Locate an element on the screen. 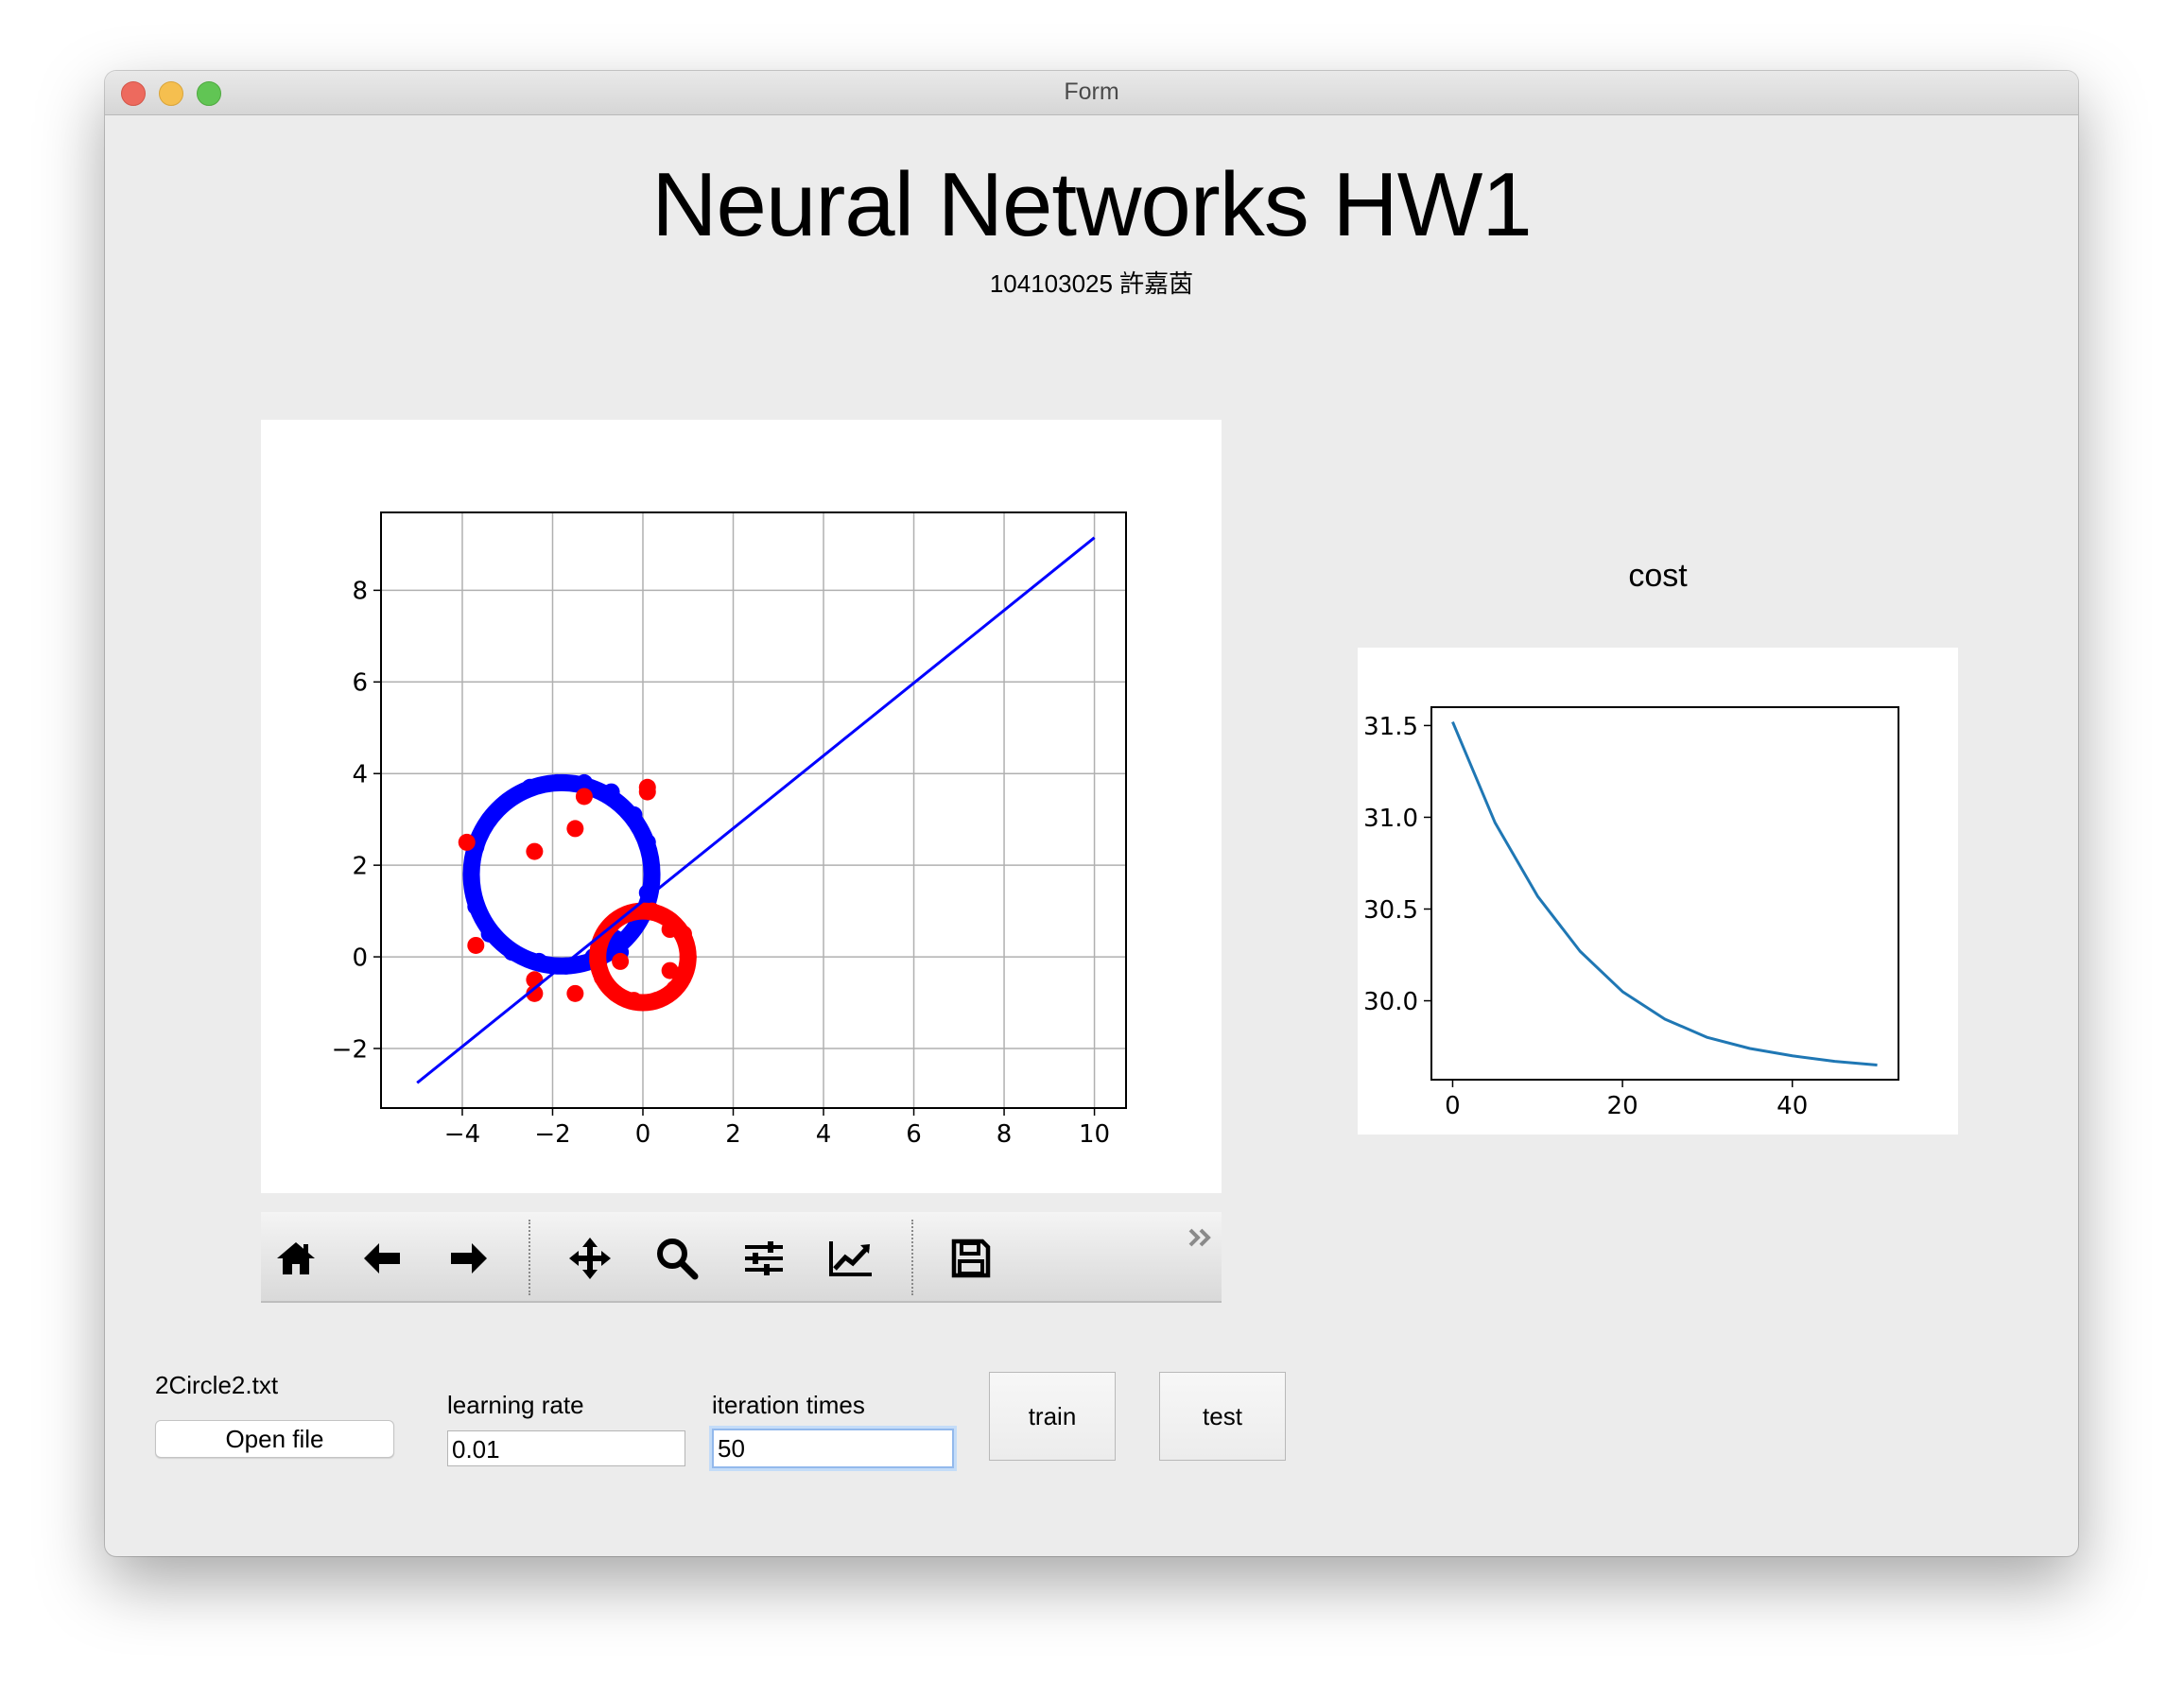 Image resolution: width=2184 pixels, height=1698 pixels. loaded-file-name: 2Circle2.txt is located at coordinates (217, 1385).